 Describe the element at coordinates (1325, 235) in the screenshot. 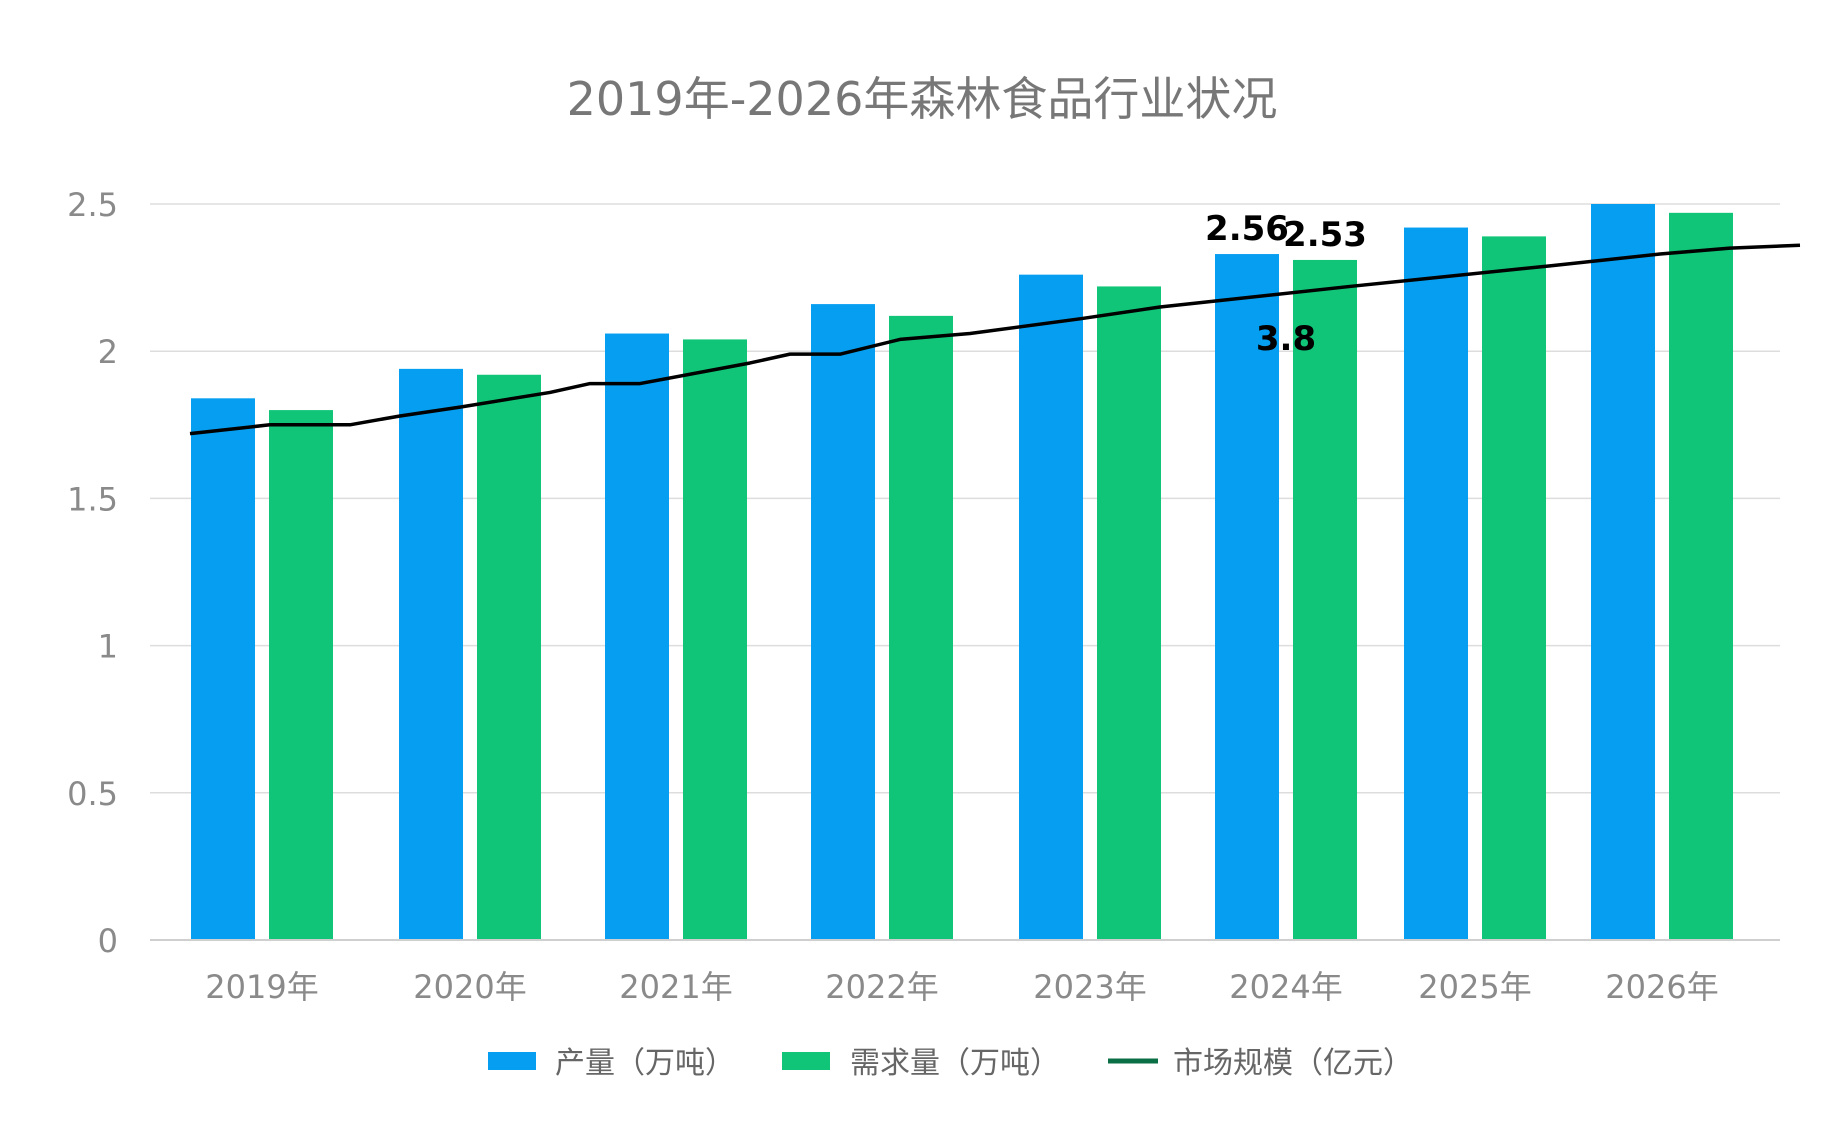

I see `data-label: 2.53` at that location.